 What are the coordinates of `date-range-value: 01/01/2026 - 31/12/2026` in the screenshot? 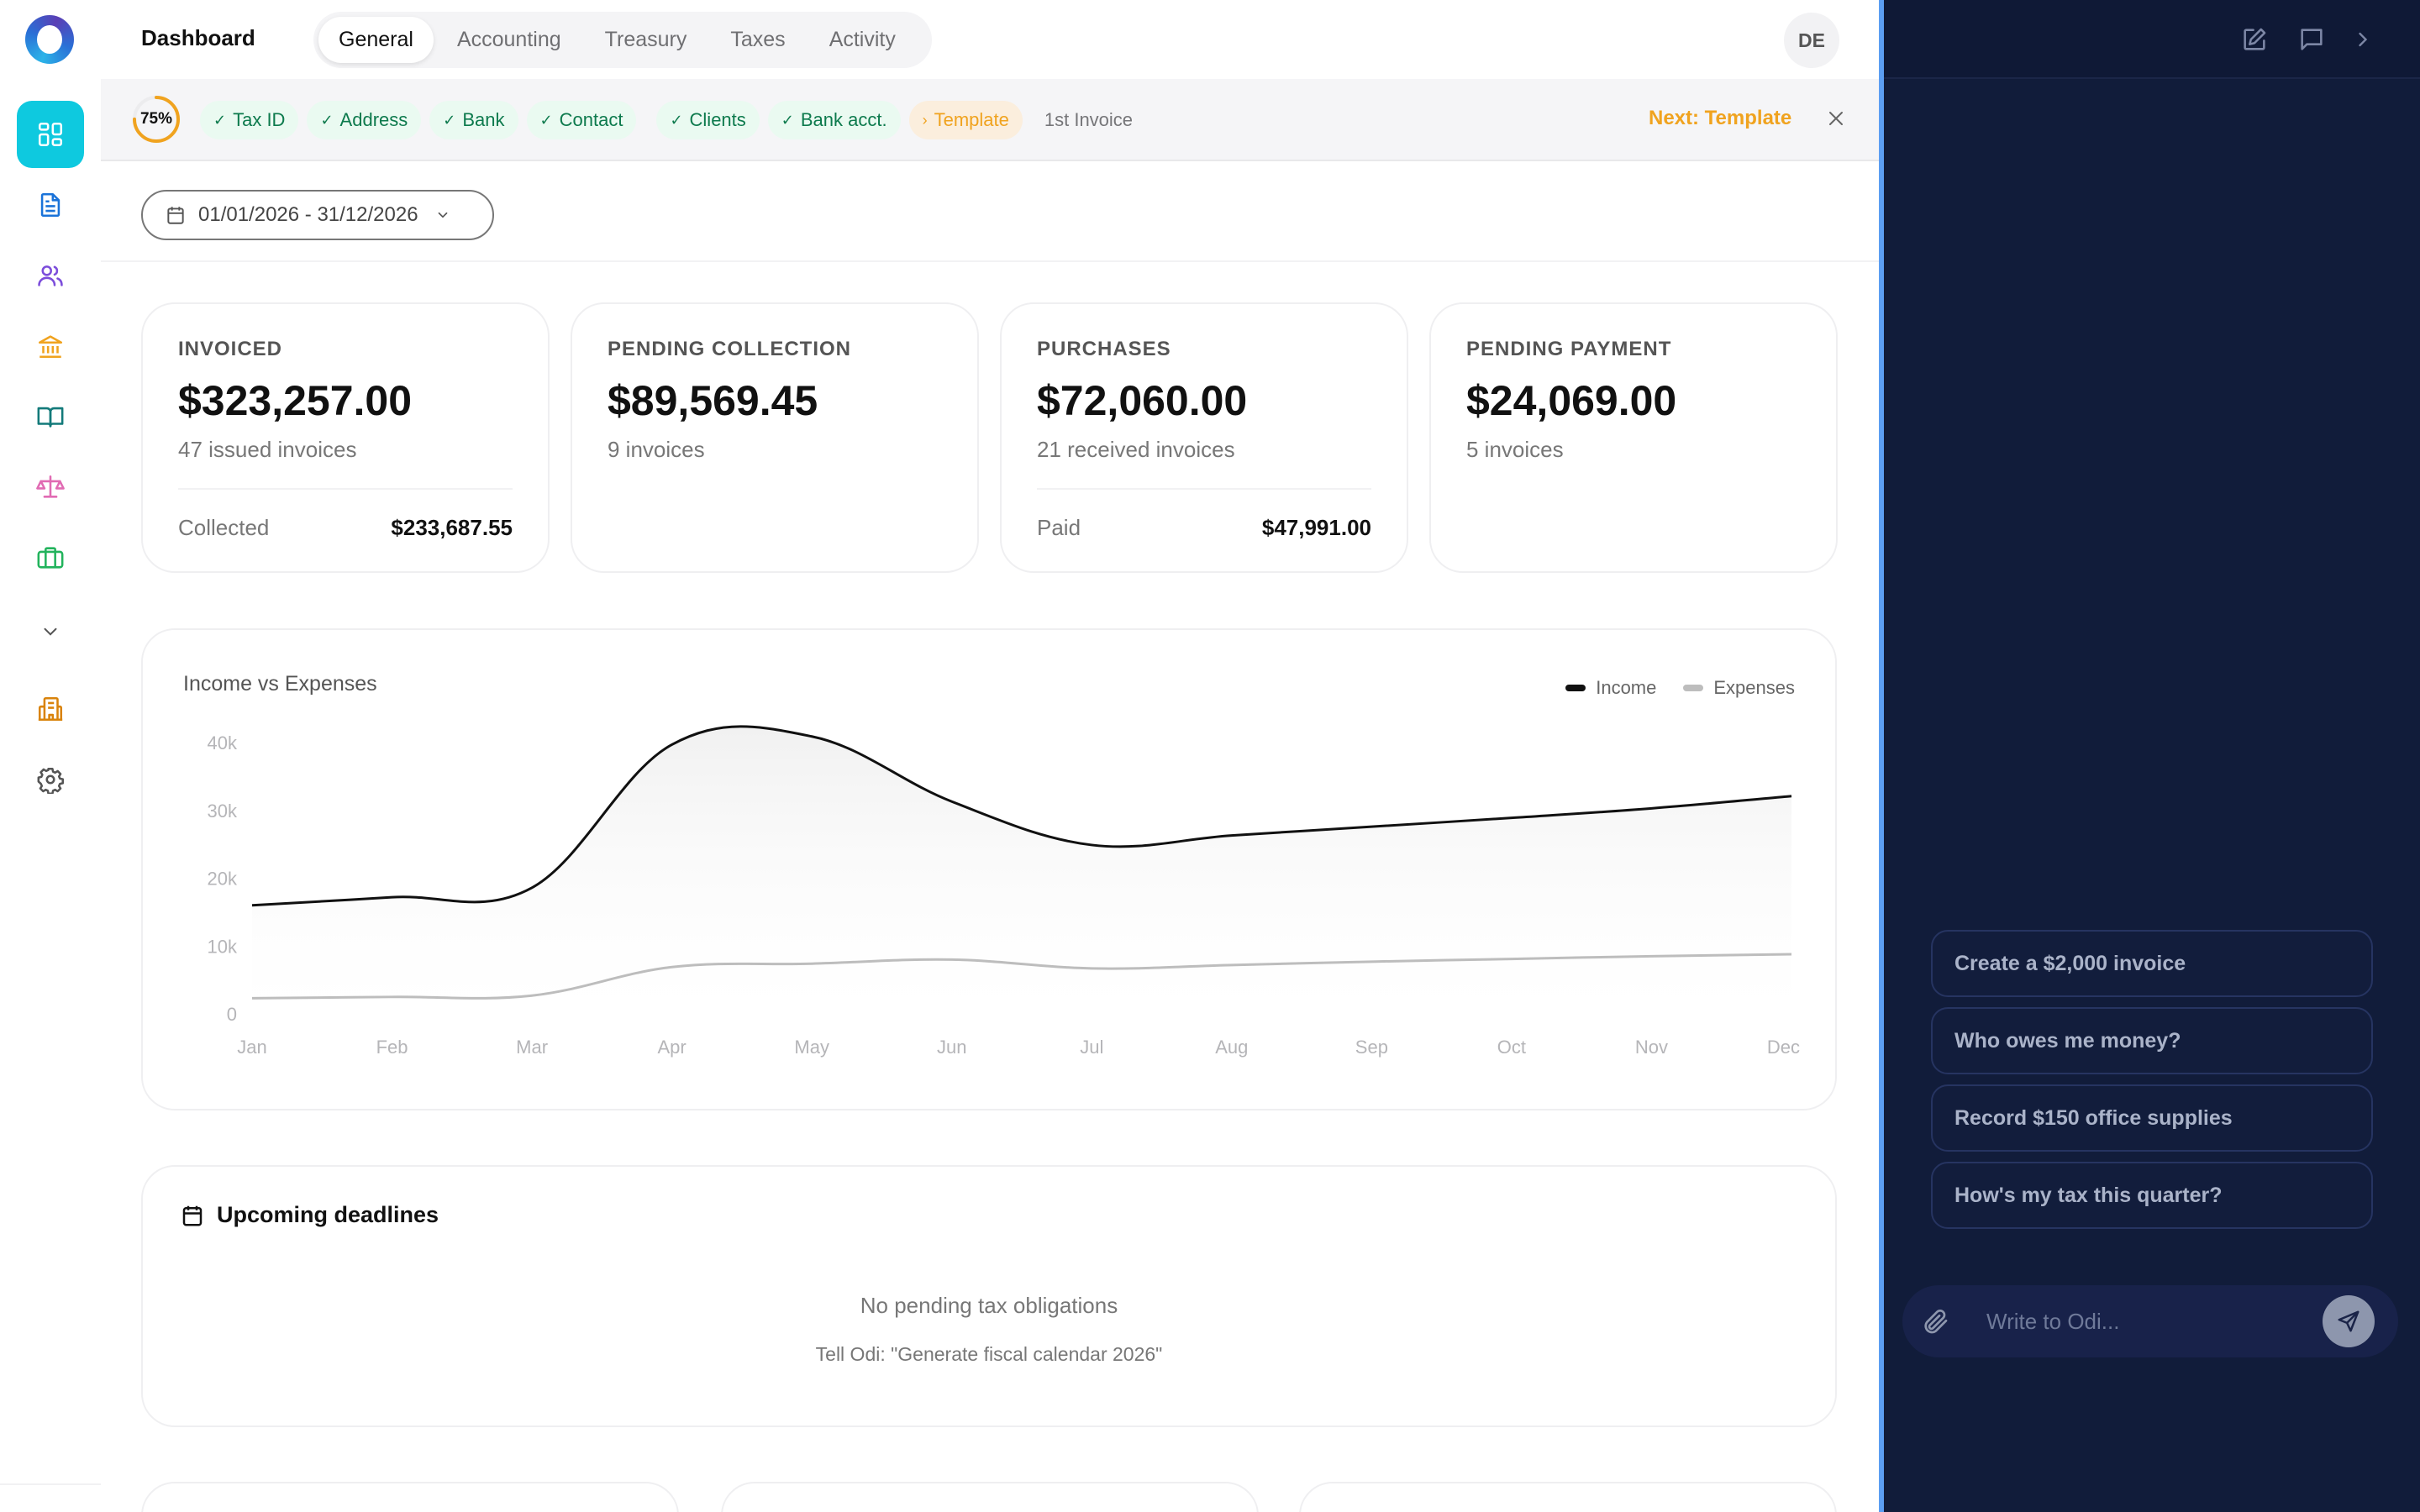 It's located at (308, 214).